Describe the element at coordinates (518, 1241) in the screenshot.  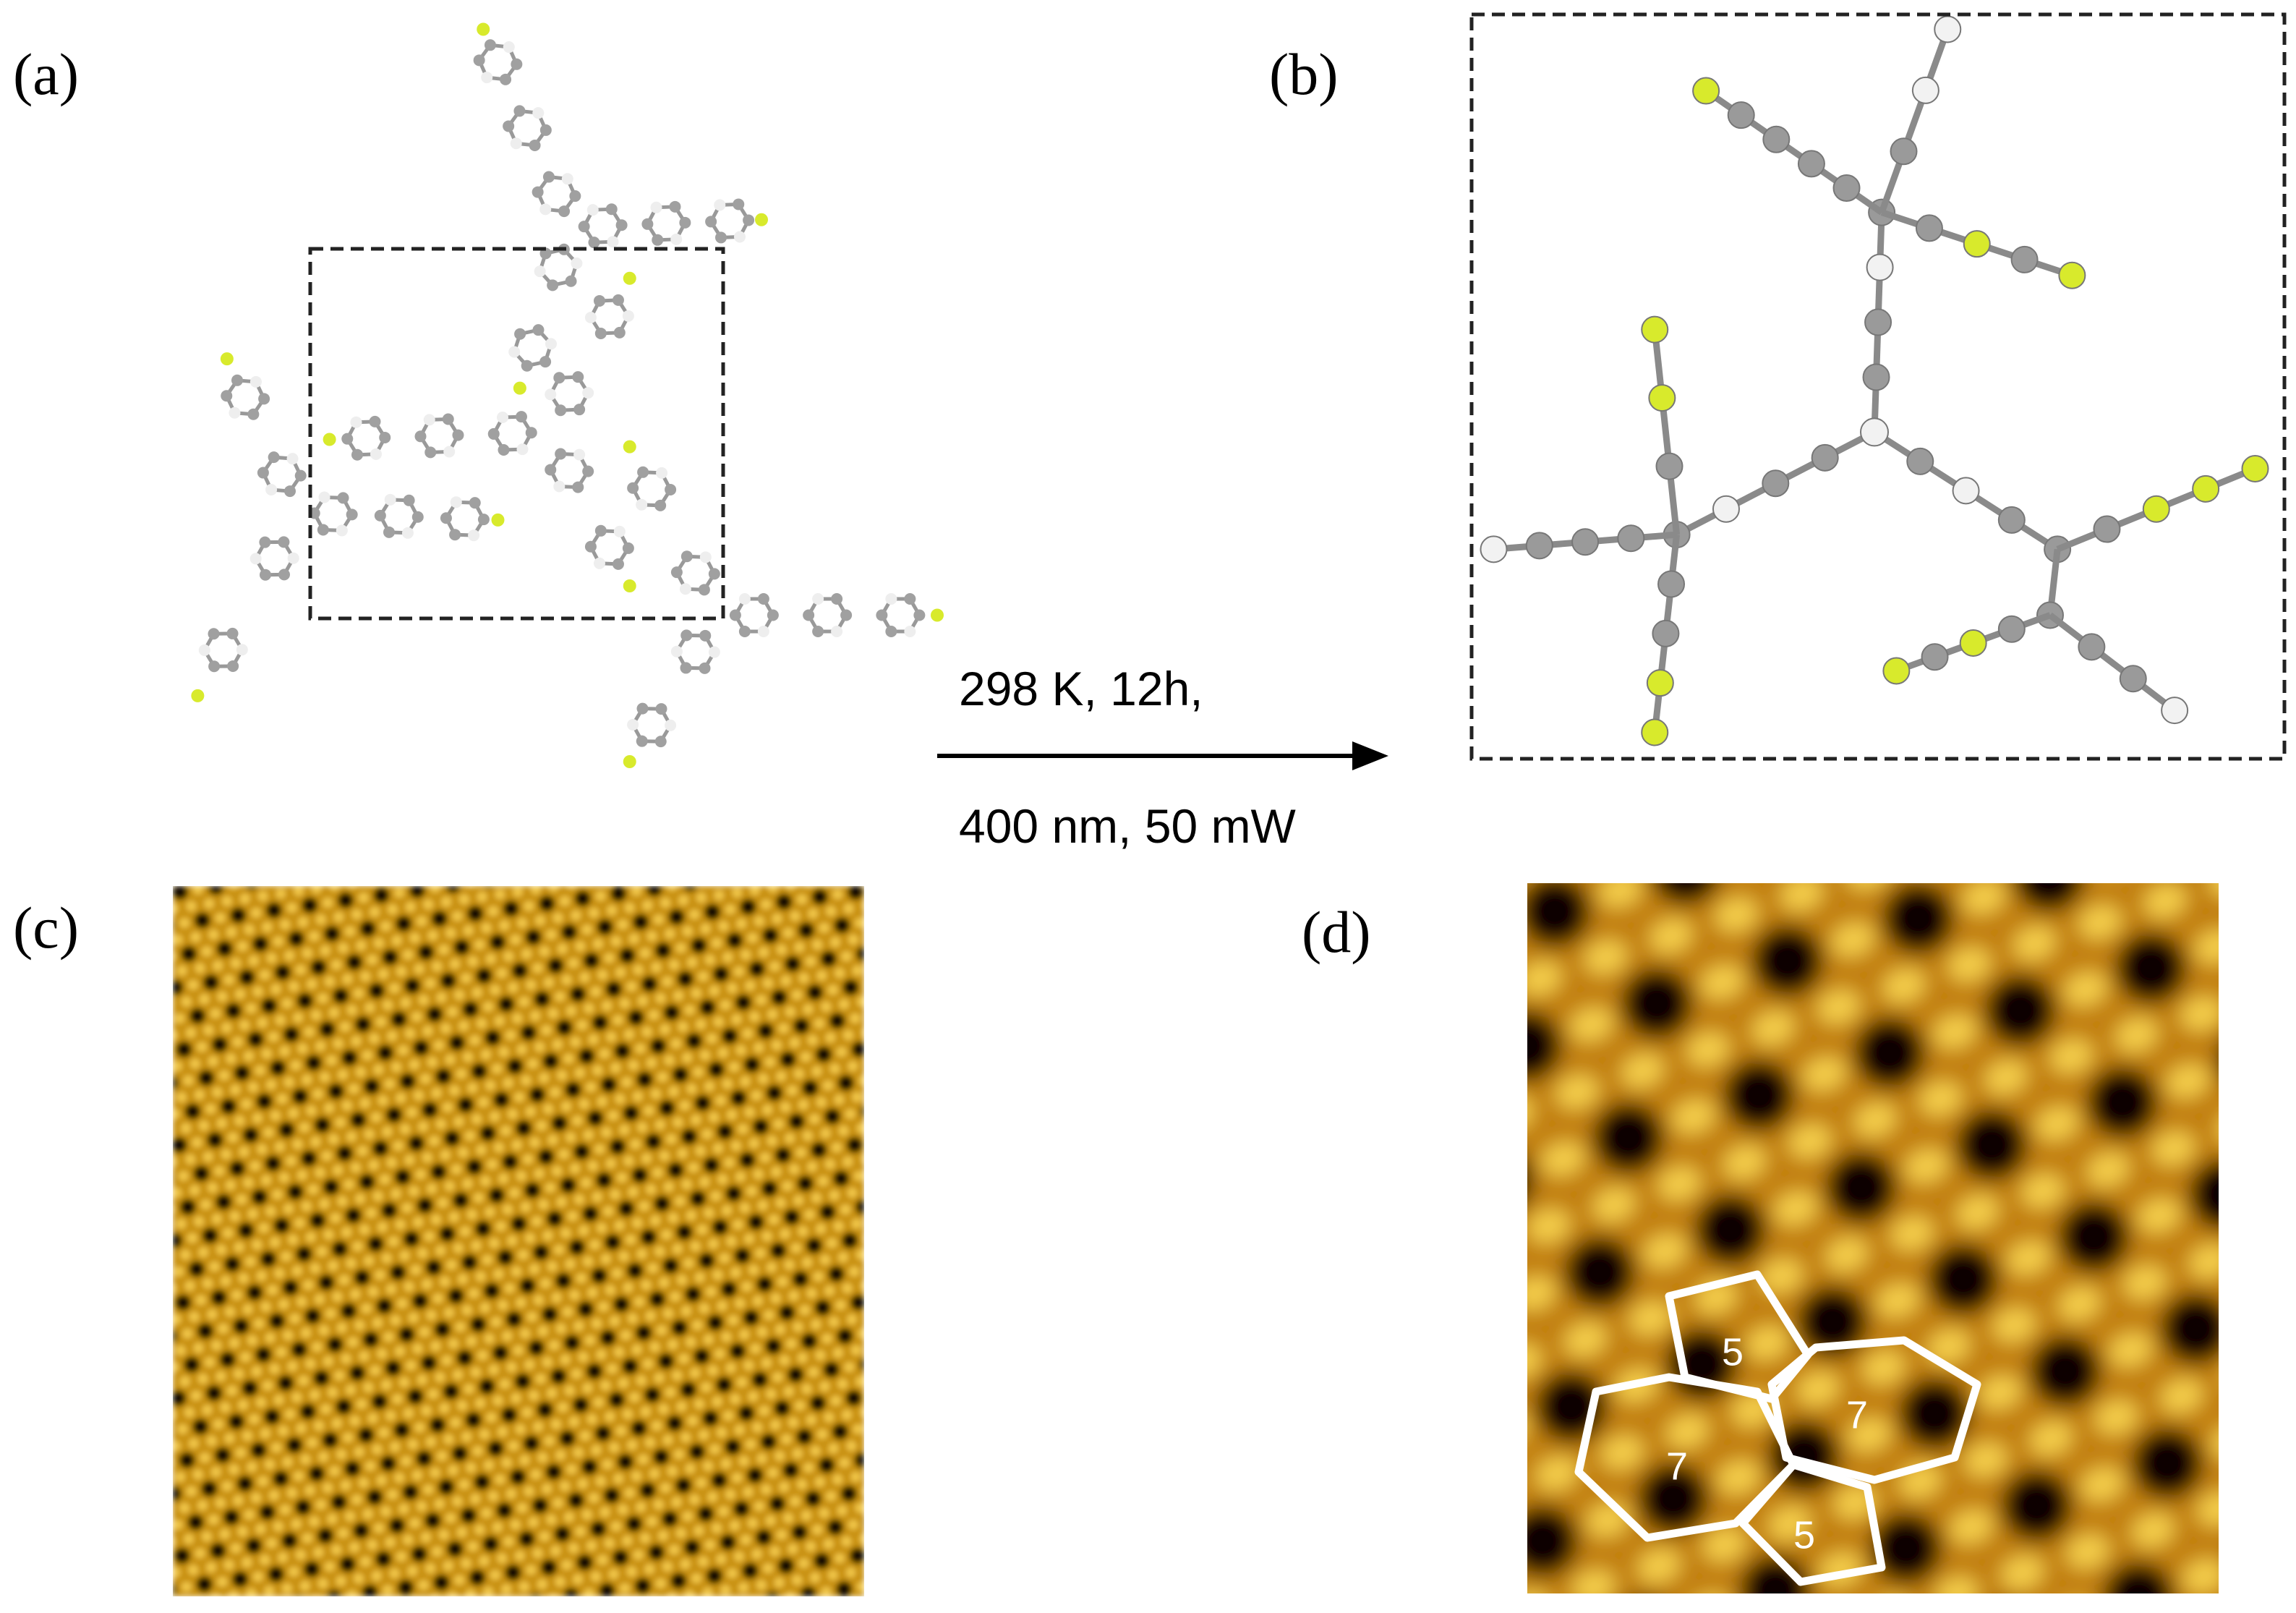
I see `stm-image-c` at that location.